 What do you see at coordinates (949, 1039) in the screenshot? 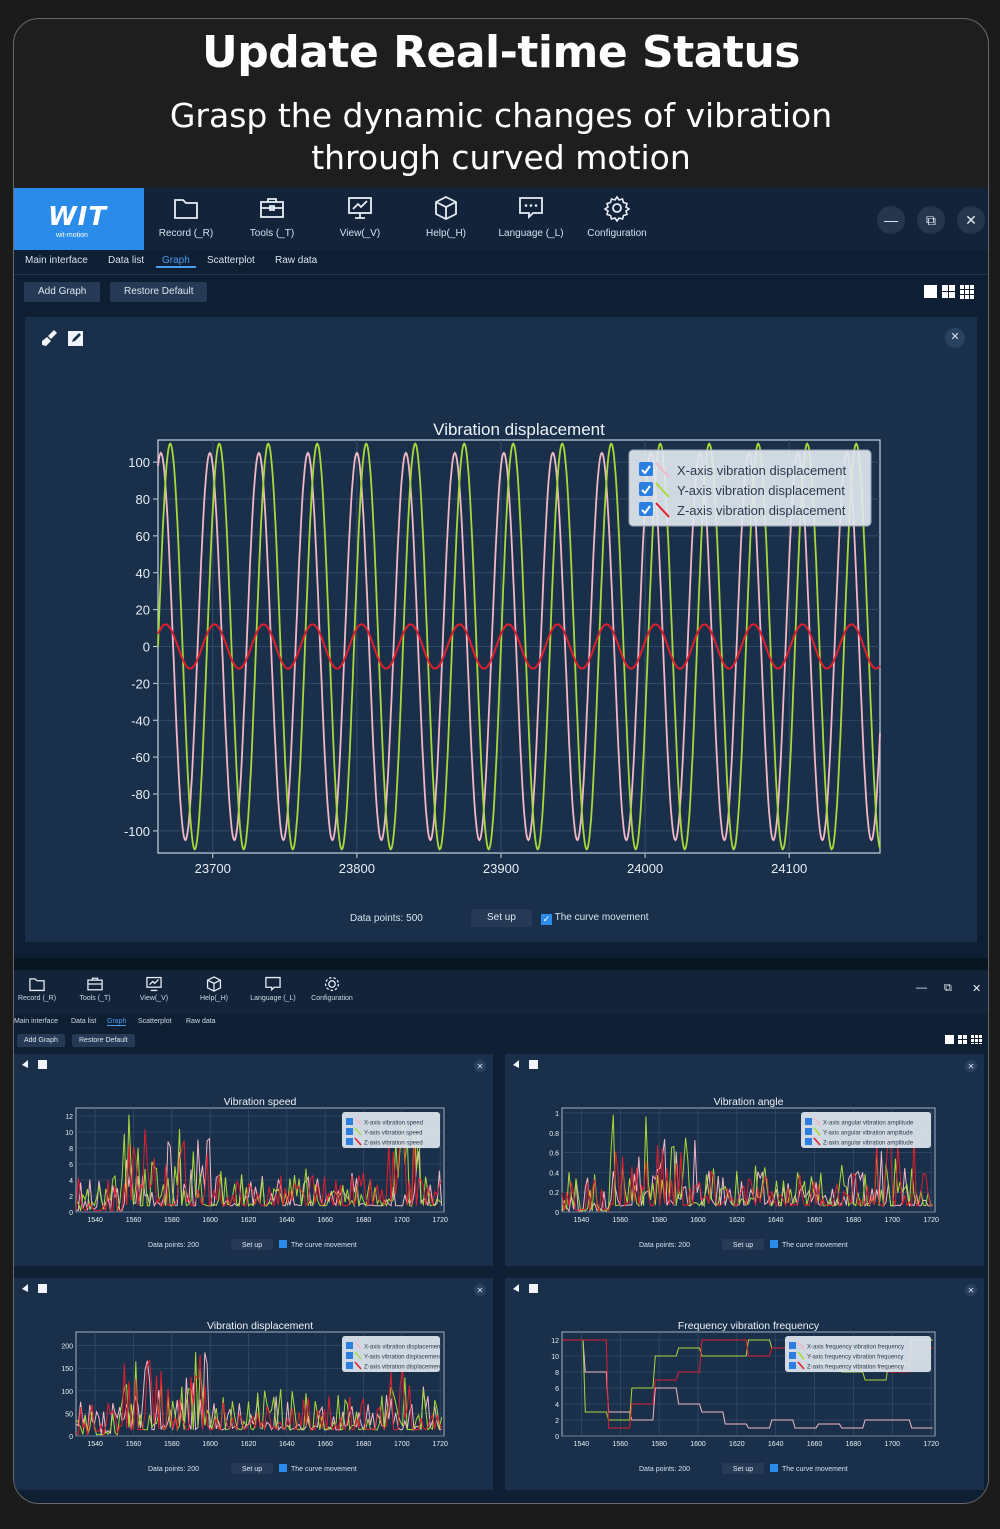
I see `layout-single-icon-small` at bounding box center [949, 1039].